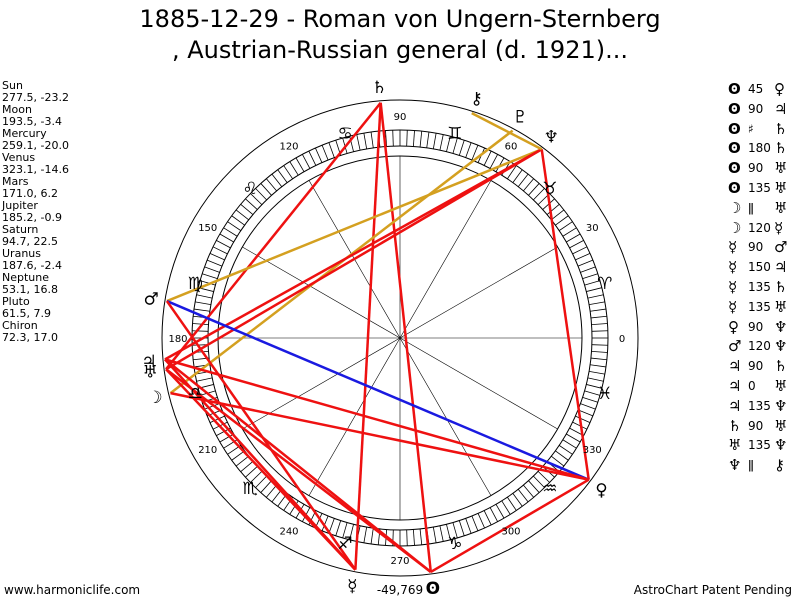 The height and width of the screenshot is (600, 800). Describe the element at coordinates (21, 253) in the screenshot. I see `position-name: Uranus` at that location.